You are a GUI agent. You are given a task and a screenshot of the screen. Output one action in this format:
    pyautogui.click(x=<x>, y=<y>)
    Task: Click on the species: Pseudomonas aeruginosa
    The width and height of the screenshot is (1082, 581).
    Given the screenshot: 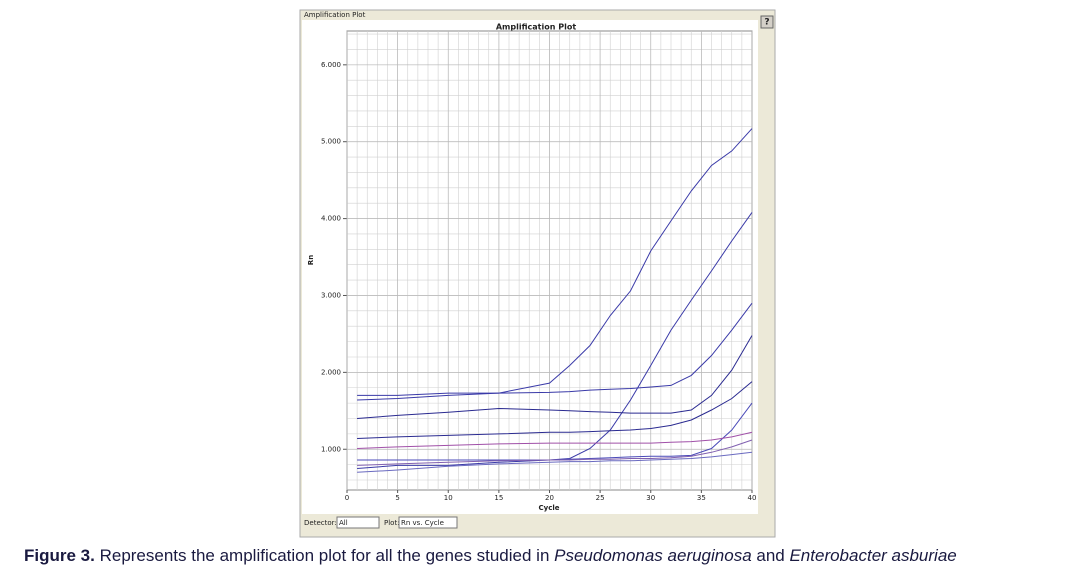 What is the action you would take?
    pyautogui.click(x=653, y=555)
    